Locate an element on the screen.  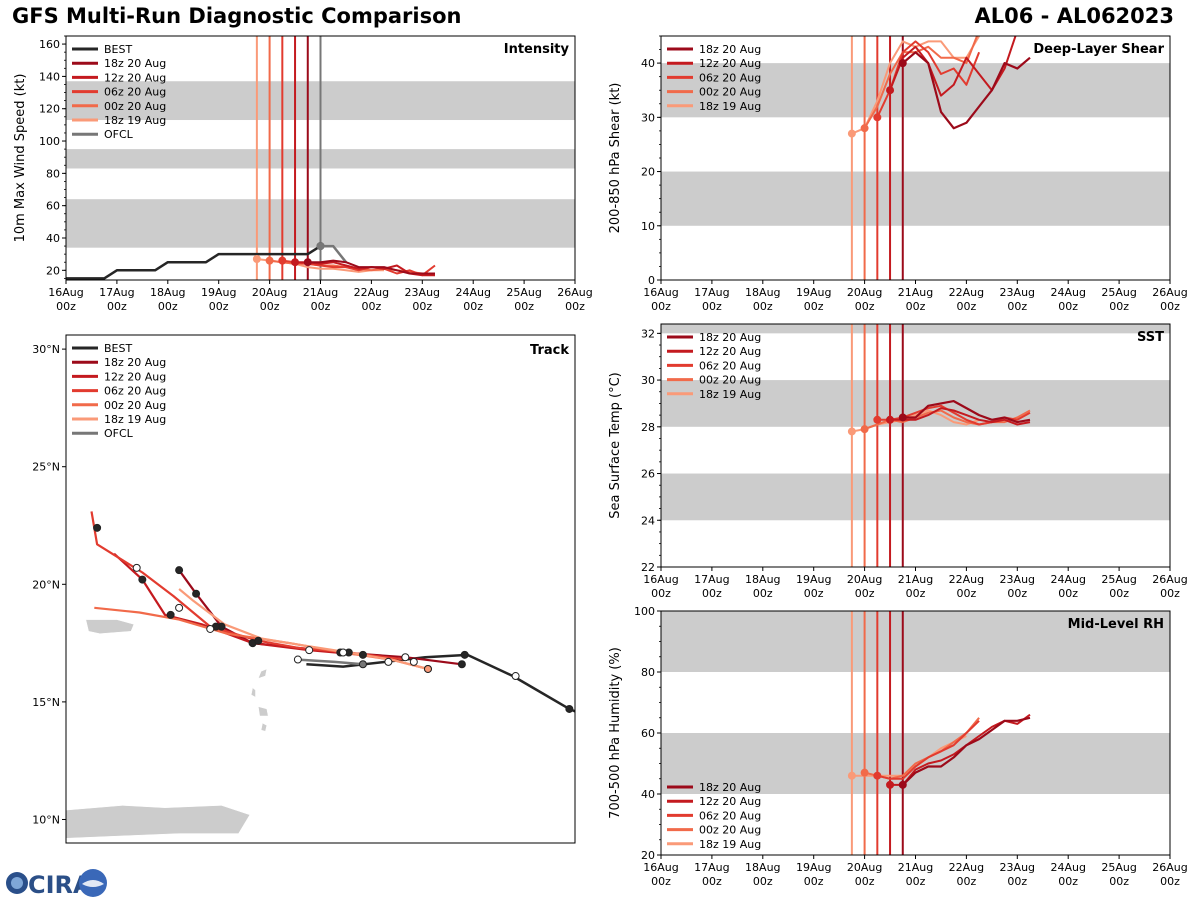
y-tick-label: 140 is located at coordinates (49, 76).